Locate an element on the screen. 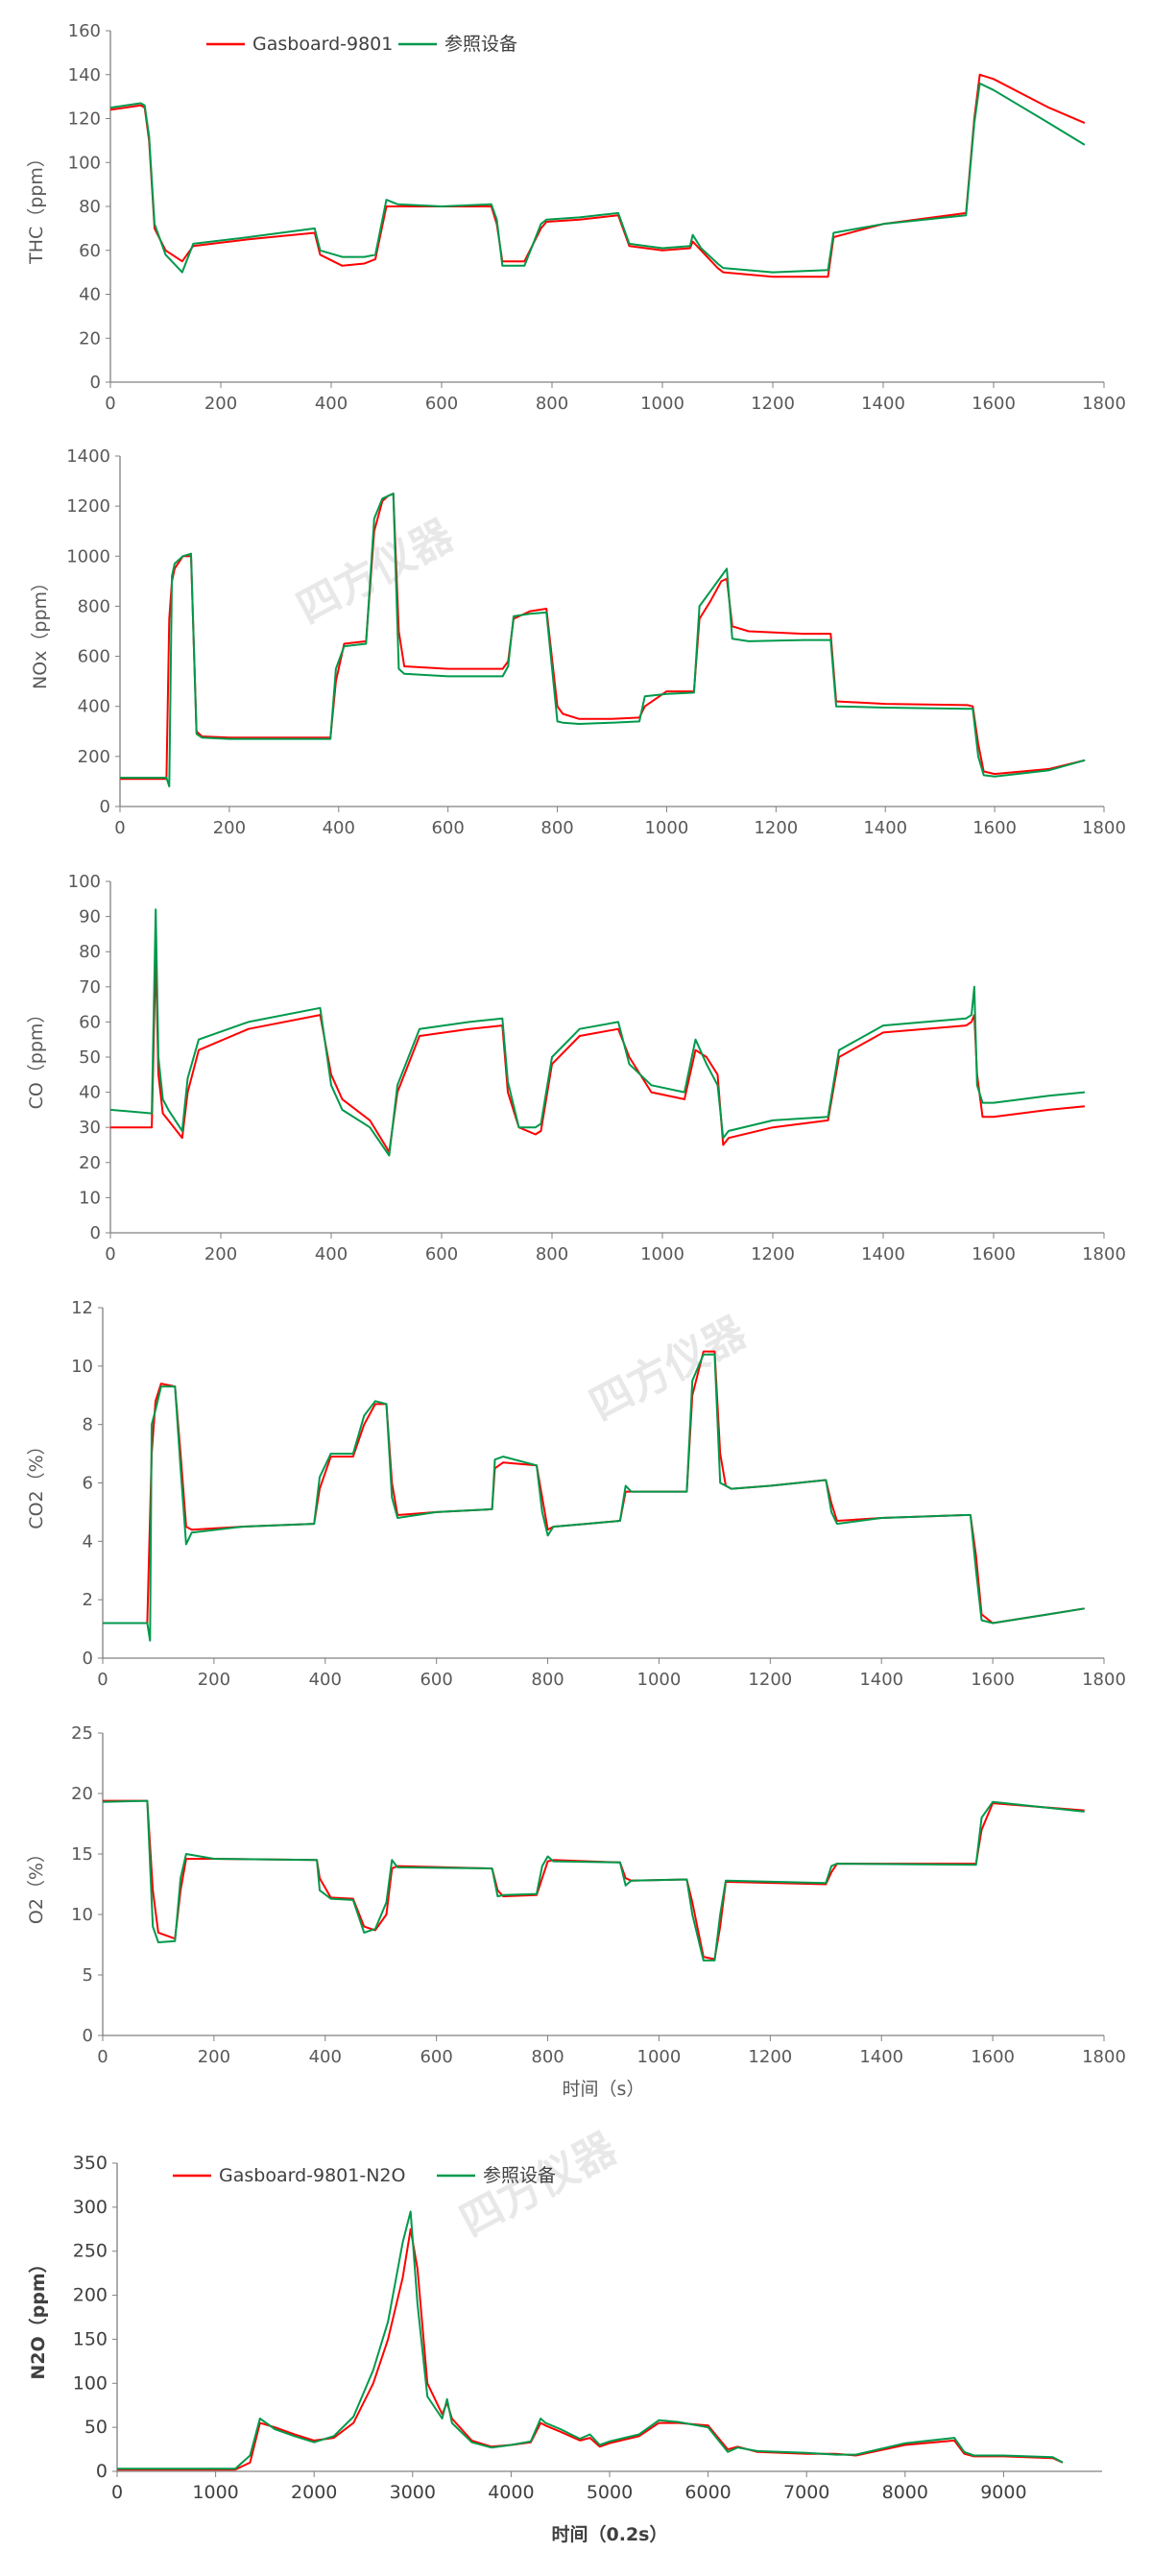 The width and height of the screenshot is (1152, 2576). x-axis-title: 时间（0.2s） is located at coordinates (610, 2534).